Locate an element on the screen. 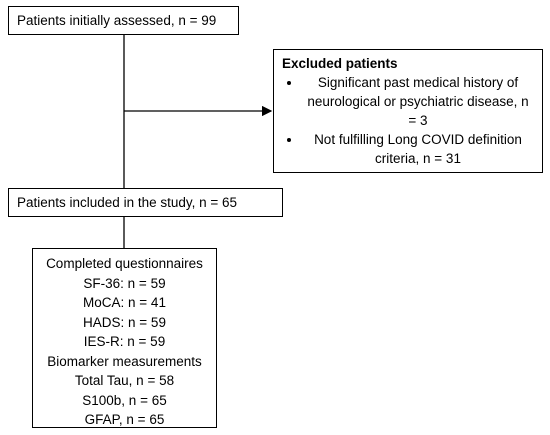 The image size is (550, 435). node-line: IES-R: n = 59 is located at coordinates (124, 341).